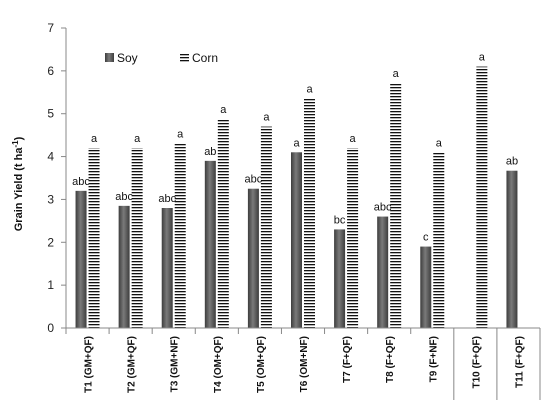 The width and height of the screenshot is (557, 407). I want to click on category-label: T11 (F+QF), so click(519, 362).